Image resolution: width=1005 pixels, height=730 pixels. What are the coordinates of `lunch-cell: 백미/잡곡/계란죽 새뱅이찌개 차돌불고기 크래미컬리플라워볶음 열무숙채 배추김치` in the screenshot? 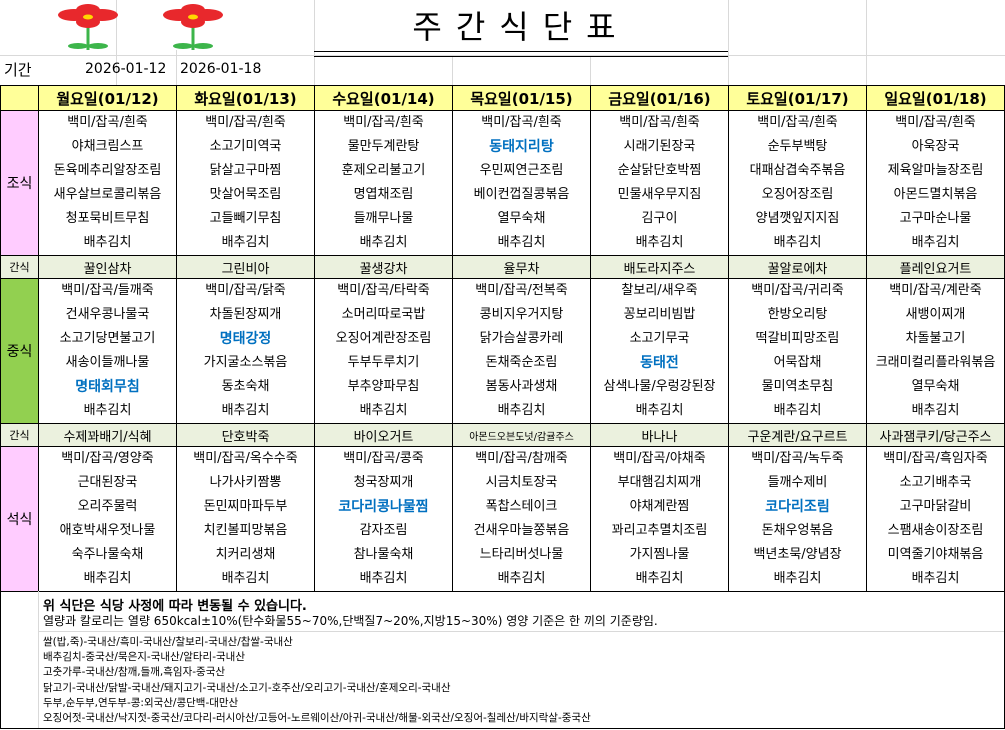 It's located at (935, 351).